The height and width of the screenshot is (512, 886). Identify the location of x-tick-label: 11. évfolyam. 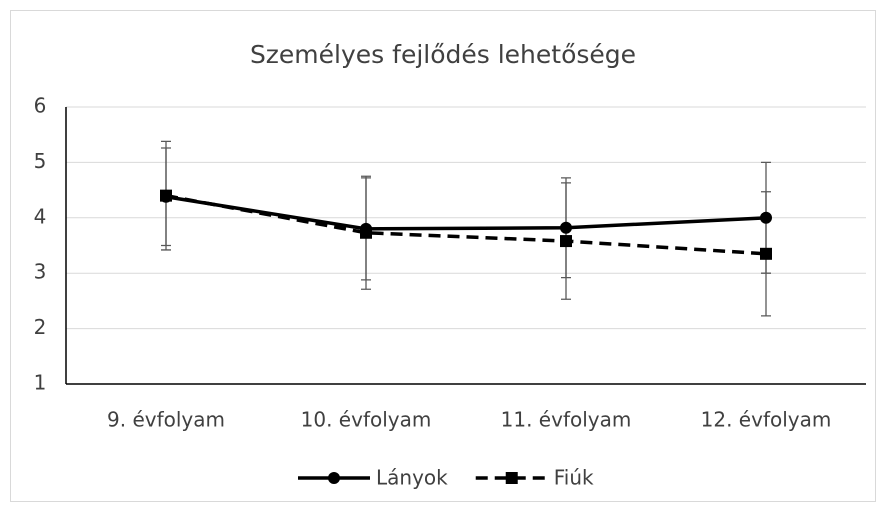
(566, 420).